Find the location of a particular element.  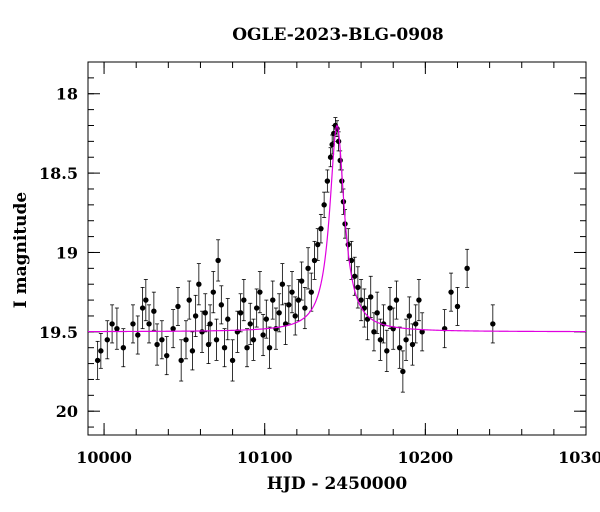

x-axis-label: HJD - 2450000 is located at coordinates (337, 484).